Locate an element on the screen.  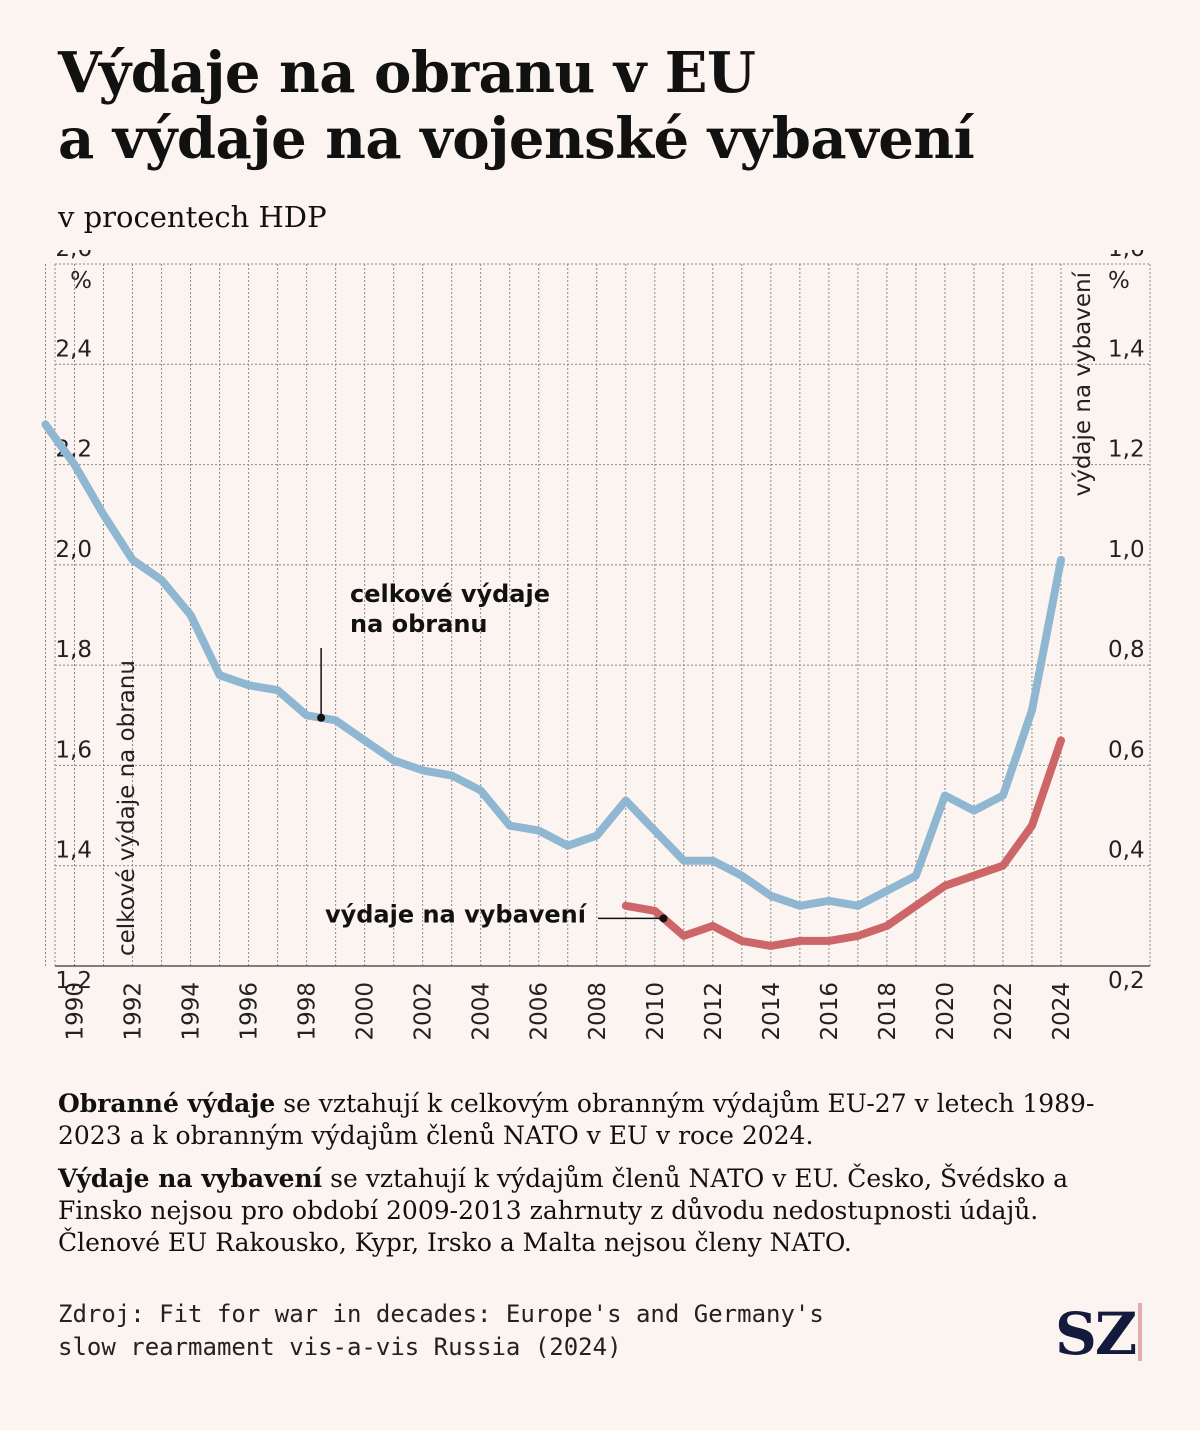
right-tick-label: 0,6 is located at coordinates (1126, 750).